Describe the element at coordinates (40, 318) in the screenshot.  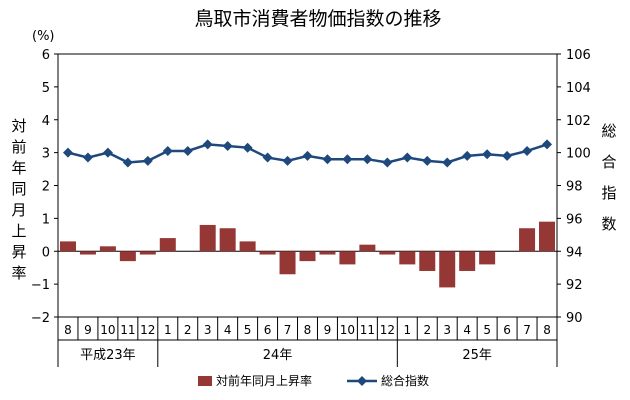
I see `left-tick-label: −2` at that location.